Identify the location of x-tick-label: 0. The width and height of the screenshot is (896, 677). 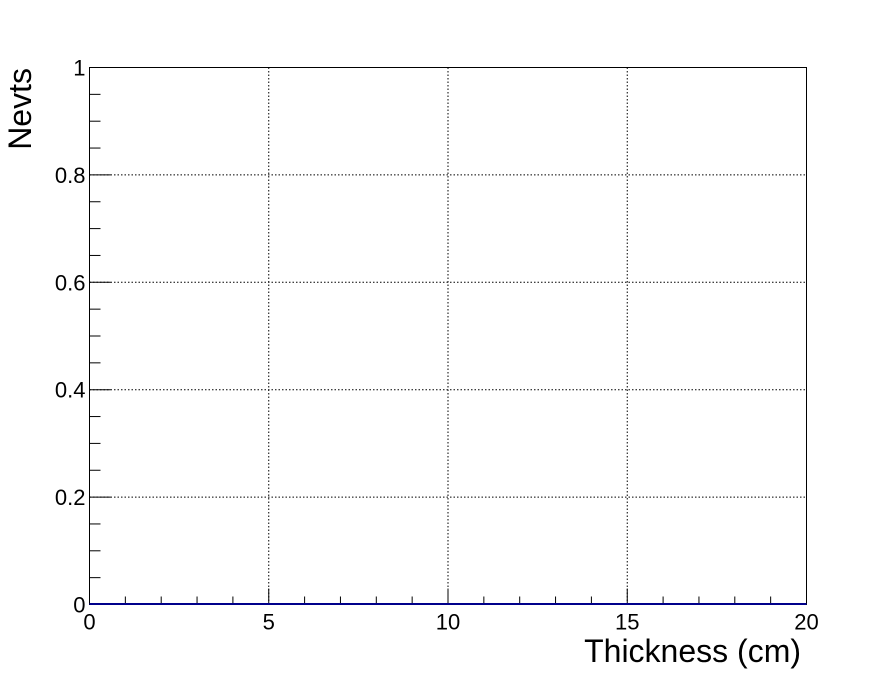
(89, 622).